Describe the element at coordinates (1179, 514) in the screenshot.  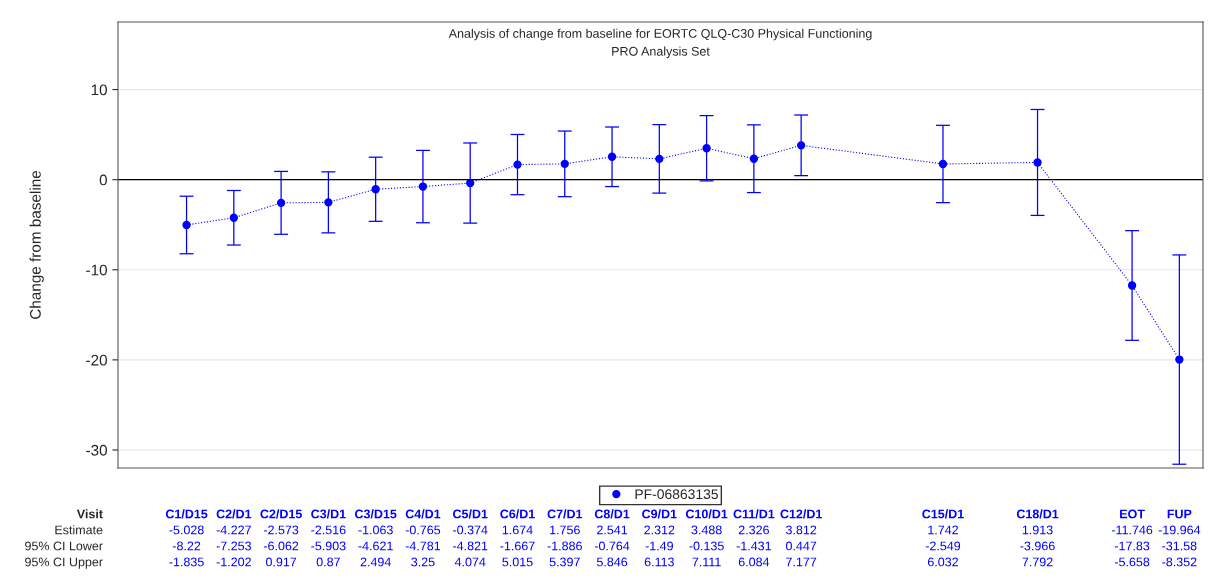
I see `x-tick-label: FUP` at that location.